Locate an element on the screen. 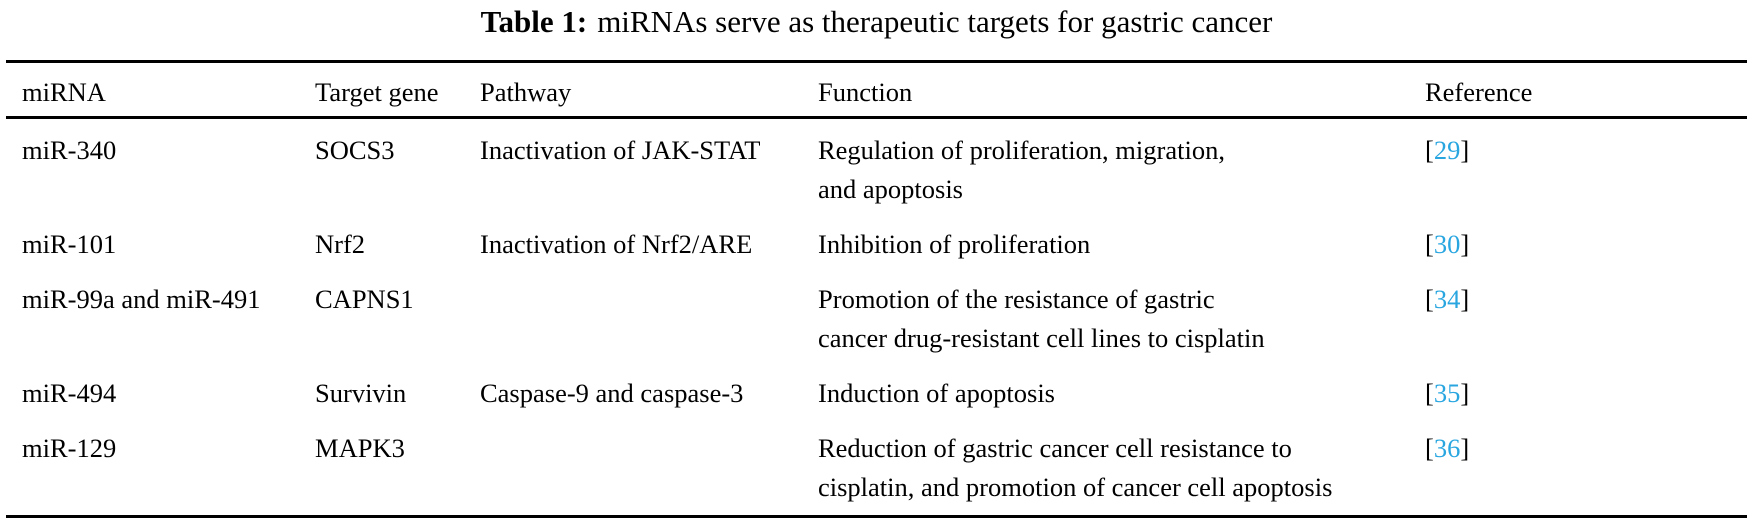 This screenshot has width=1753, height=518. cell-target-gene: MAPK3 is located at coordinates (360, 448).